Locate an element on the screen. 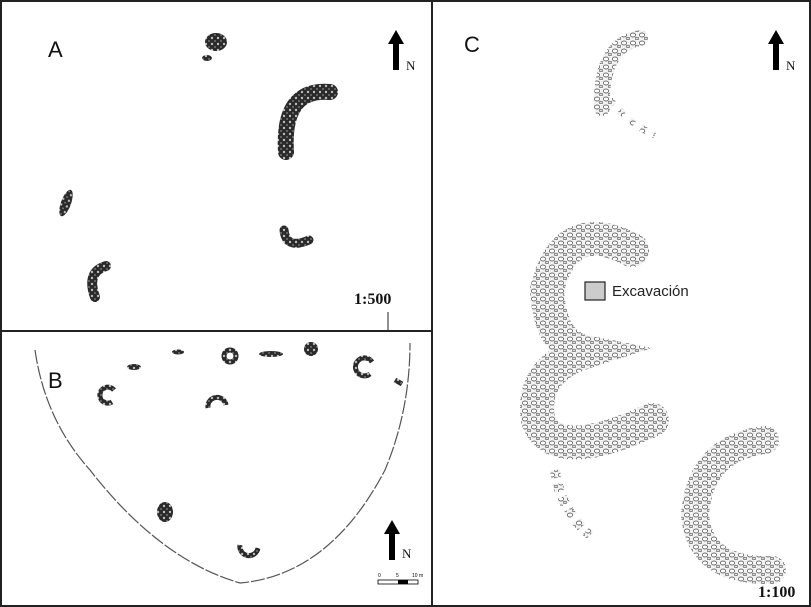 This screenshot has width=811, height=607. scale-bar is located at coordinates (403, 582).